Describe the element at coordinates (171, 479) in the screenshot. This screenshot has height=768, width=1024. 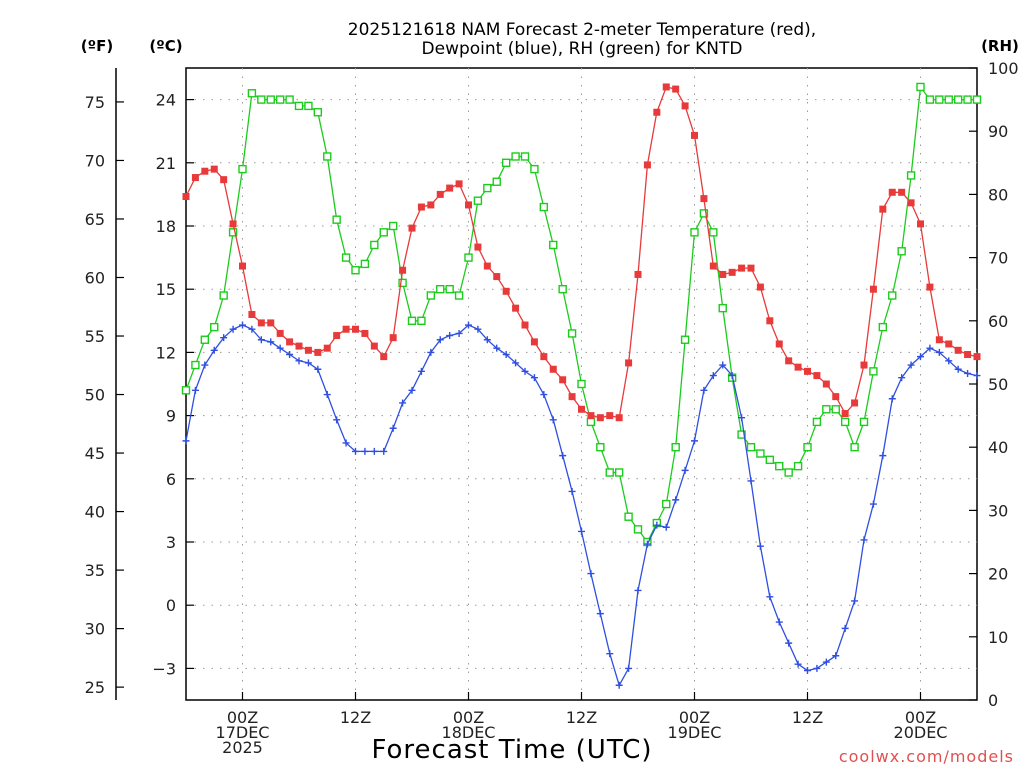
I see `celsius-tick-label: 6` at that location.